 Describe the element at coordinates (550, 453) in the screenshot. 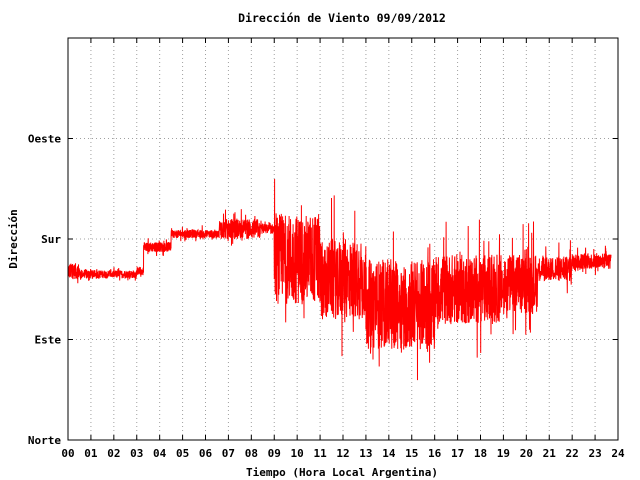

I see `x-tick-label: 21` at that location.